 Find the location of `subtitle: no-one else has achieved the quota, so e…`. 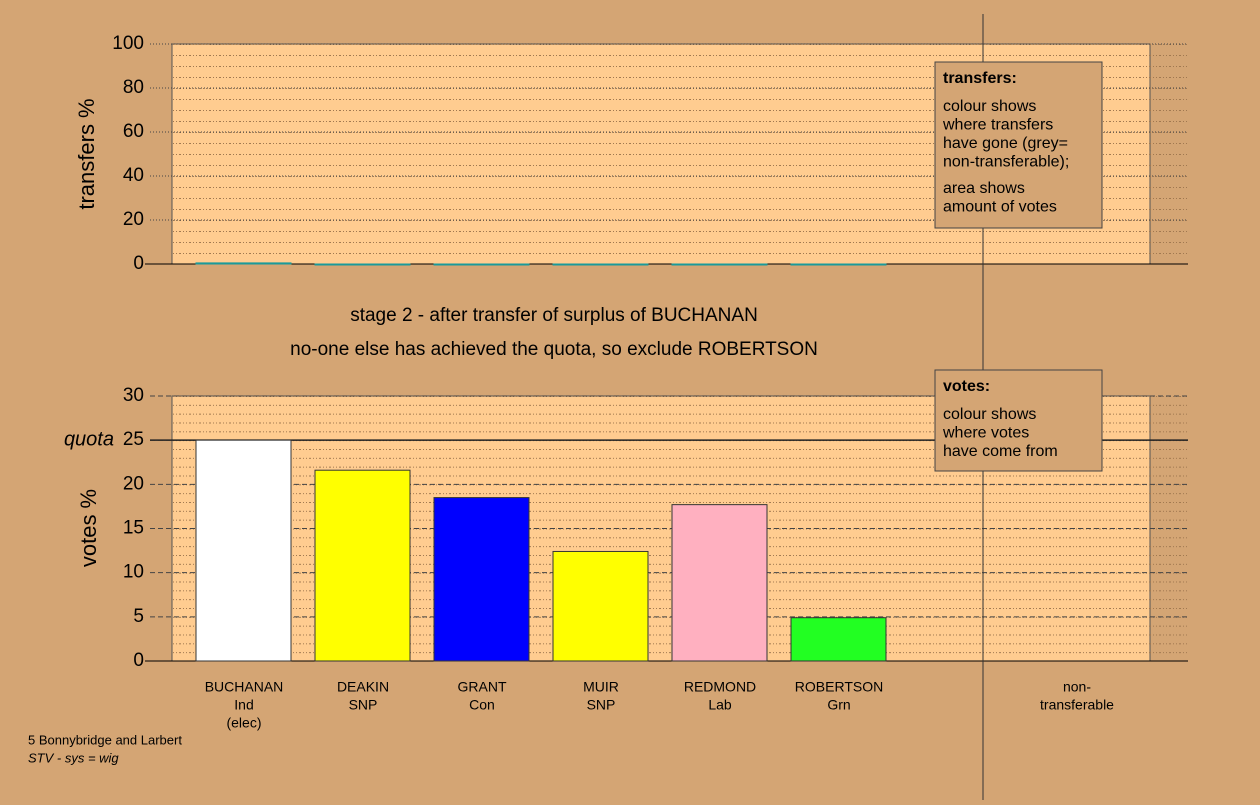

subtitle: no-one else has achieved the quota, so e… is located at coordinates (554, 349).